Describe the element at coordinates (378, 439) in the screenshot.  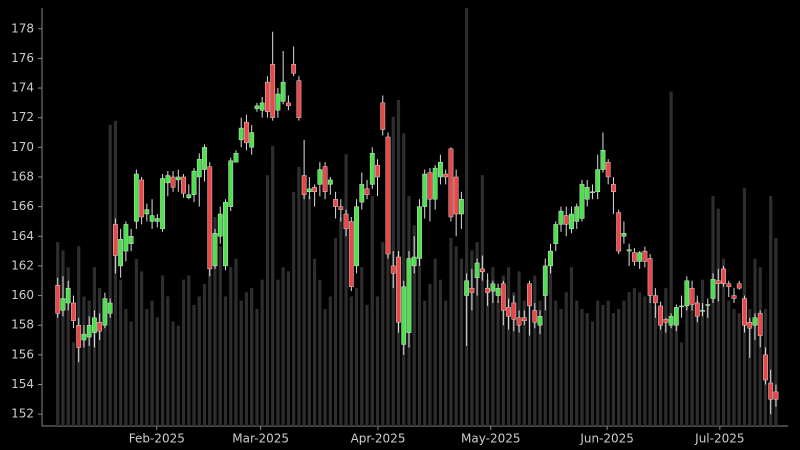
I see `x-tick-label: Apr-2025` at that location.